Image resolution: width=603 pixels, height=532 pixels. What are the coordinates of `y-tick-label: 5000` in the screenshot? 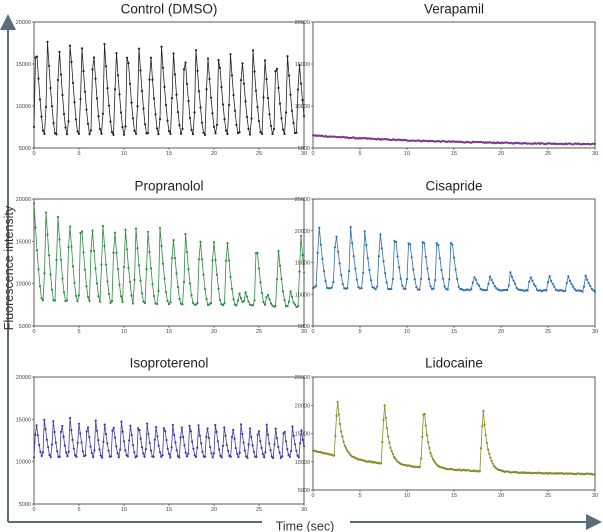 It's located at (304, 491).